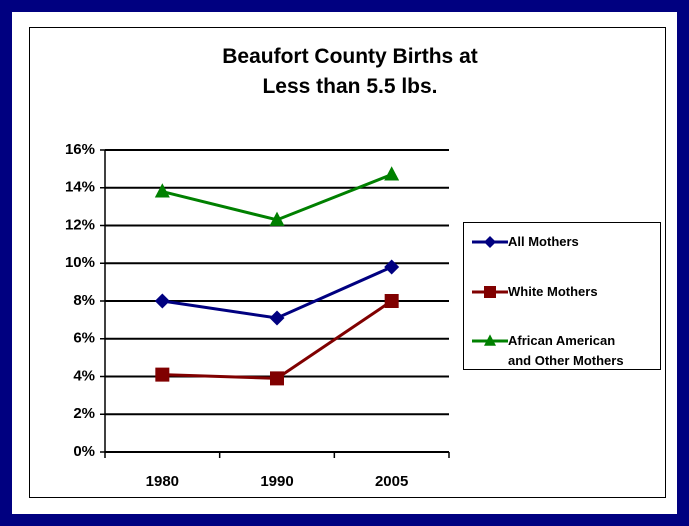 Image resolution: width=689 pixels, height=526 pixels. What do you see at coordinates (80, 262) in the screenshot?
I see `y-tick-label: 10%` at bounding box center [80, 262].